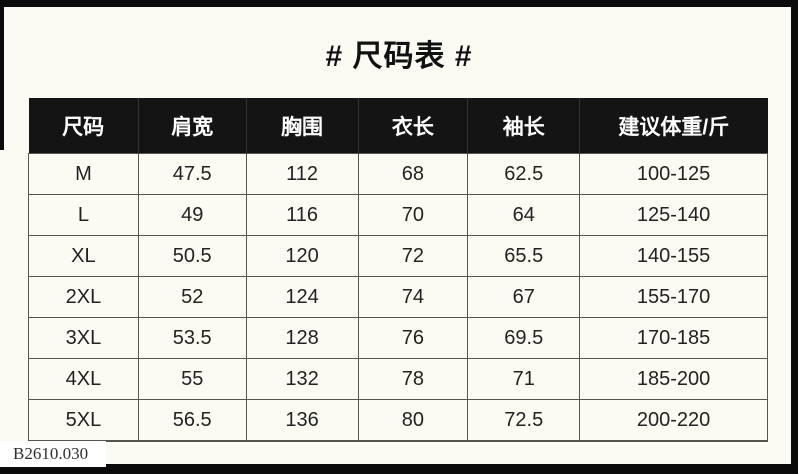 This screenshot has height=474, width=798. I want to click on header-shoulder-width: 肩宽, so click(192, 126).